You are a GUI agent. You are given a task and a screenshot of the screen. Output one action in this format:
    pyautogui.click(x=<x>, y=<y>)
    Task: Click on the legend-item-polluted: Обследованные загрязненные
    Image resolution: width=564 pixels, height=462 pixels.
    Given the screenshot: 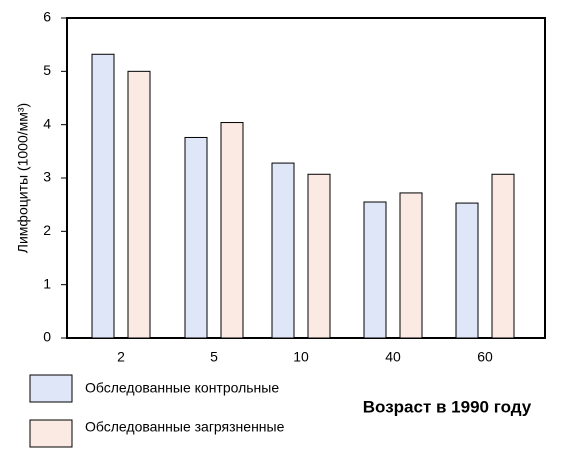 What is the action you would take?
    pyautogui.click(x=157, y=433)
    